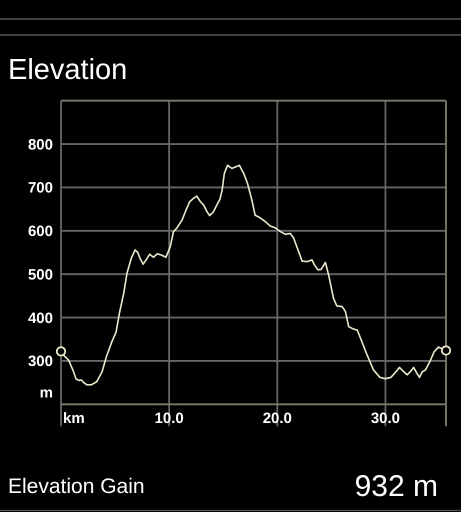 The width and height of the screenshot is (461, 512). I want to click on x-tick-label: 10.0, so click(169, 418).